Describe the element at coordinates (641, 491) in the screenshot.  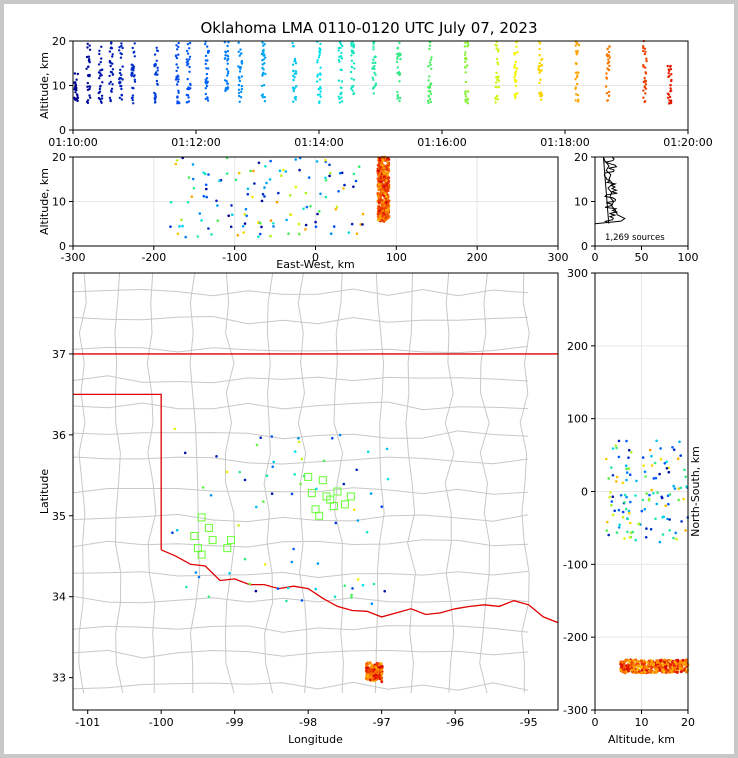
I see `ns-frame` at that location.